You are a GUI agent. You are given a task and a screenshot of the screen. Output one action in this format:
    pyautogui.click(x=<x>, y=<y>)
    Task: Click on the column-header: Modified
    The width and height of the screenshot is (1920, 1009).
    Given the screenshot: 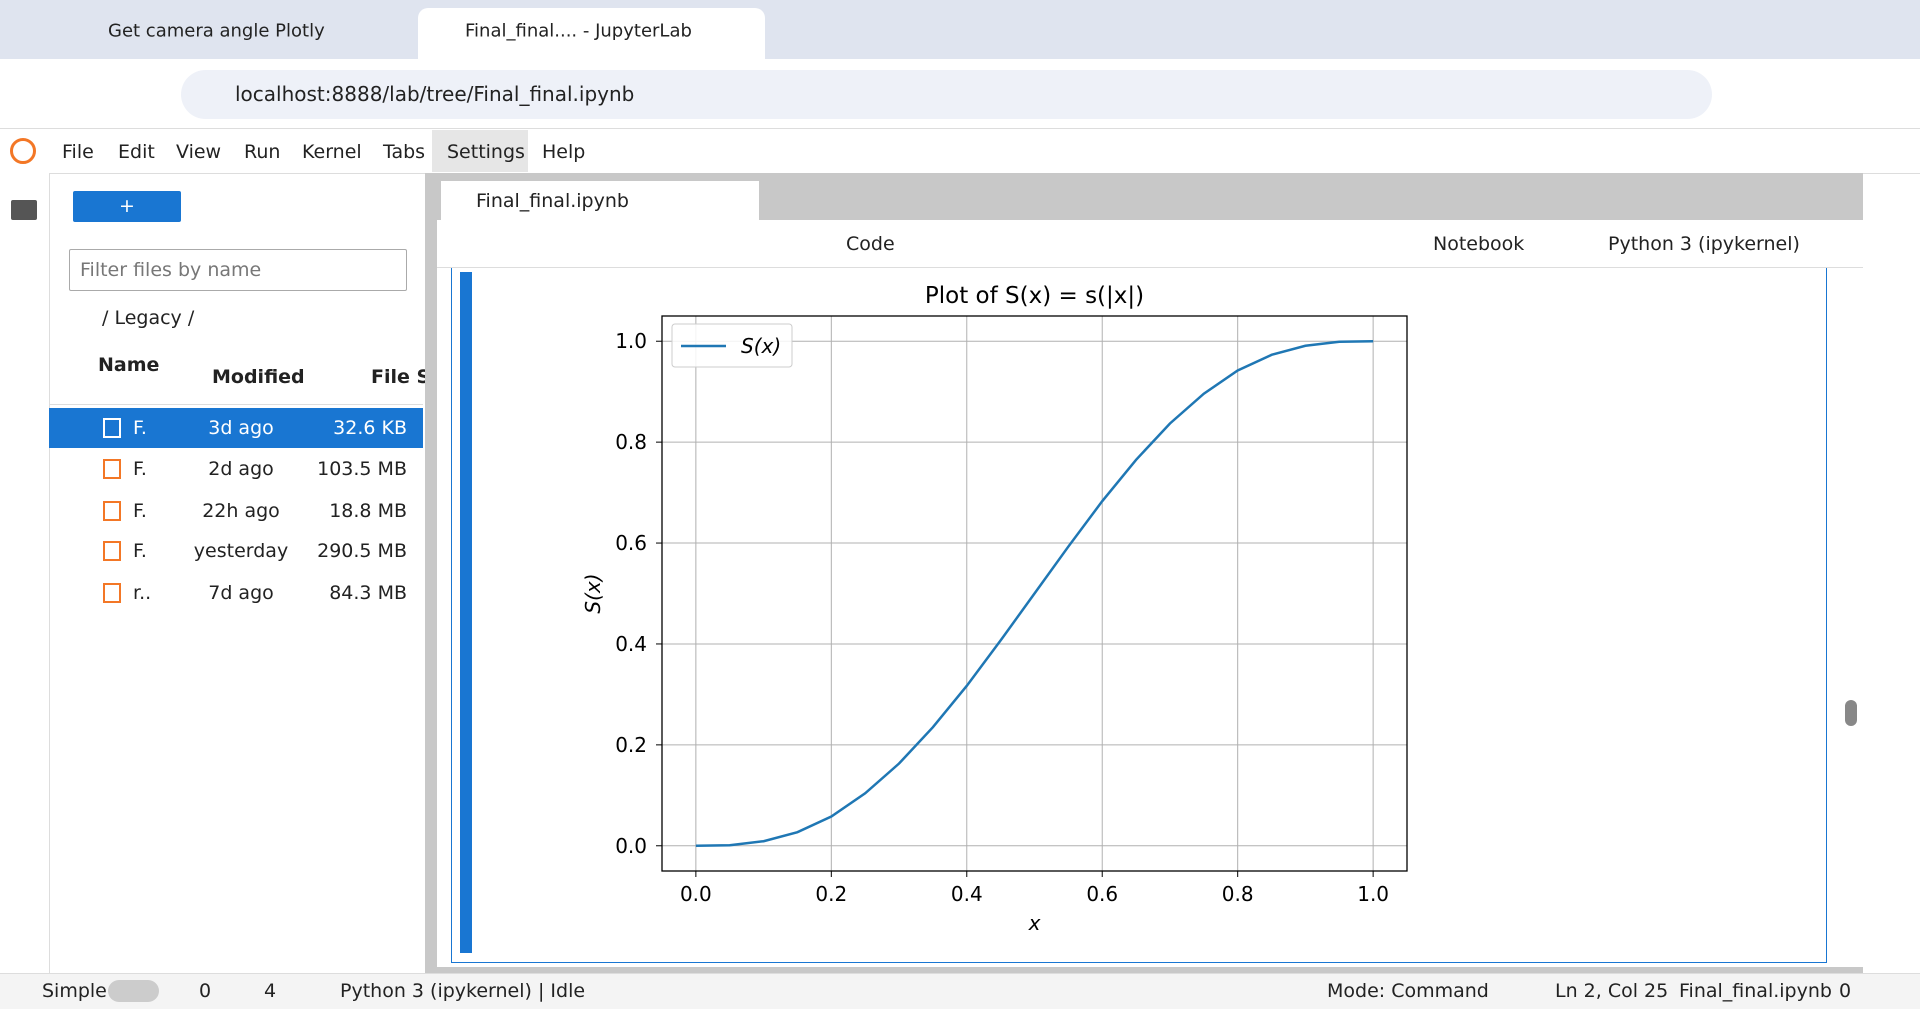 What is the action you would take?
    pyautogui.click(x=258, y=377)
    